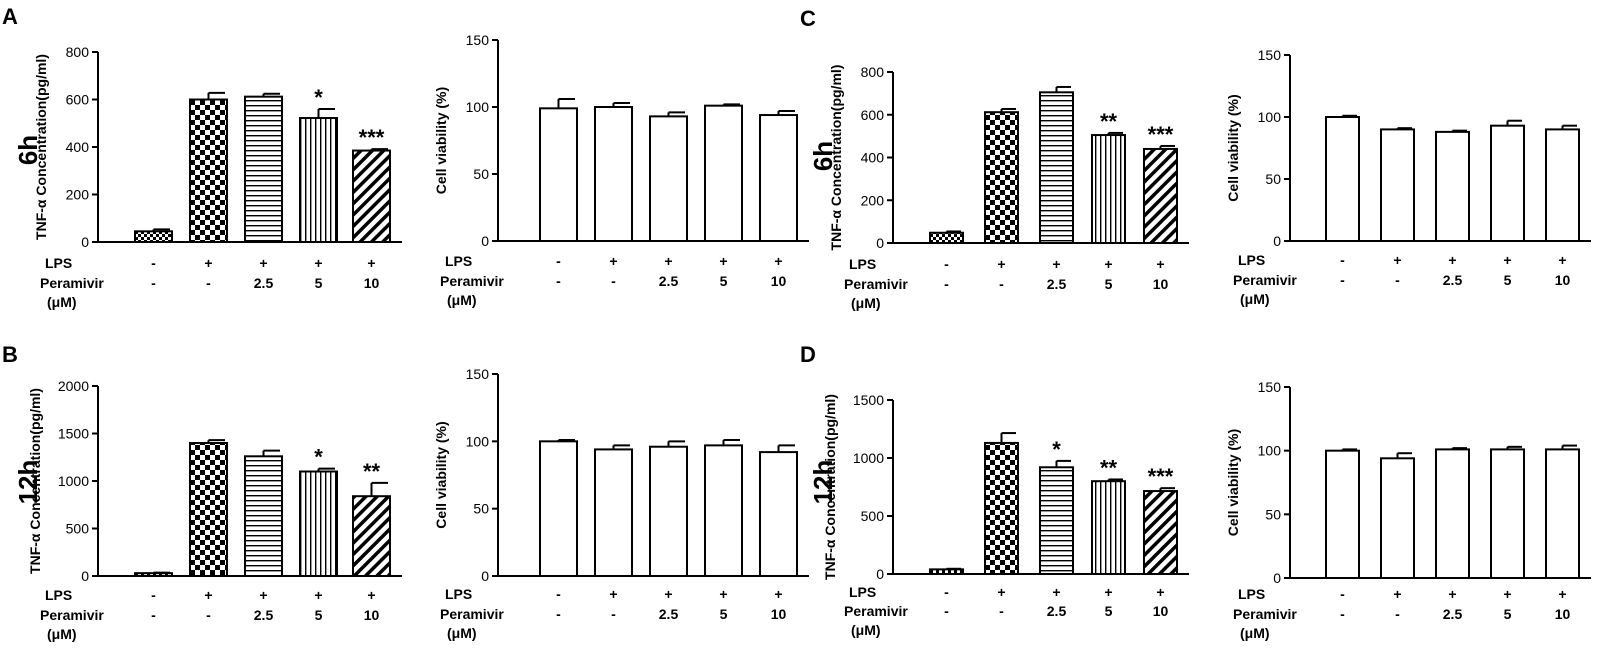 The image size is (1622, 666). What do you see at coordinates (78, 52) in the screenshot?
I see `y-tick-label: 800` at bounding box center [78, 52].